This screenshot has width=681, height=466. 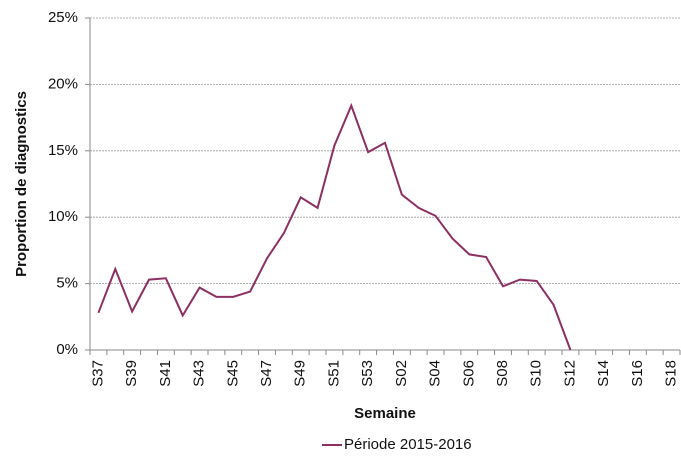 What do you see at coordinates (333, 373) in the screenshot?
I see `x-tick-label: S51` at bounding box center [333, 373].